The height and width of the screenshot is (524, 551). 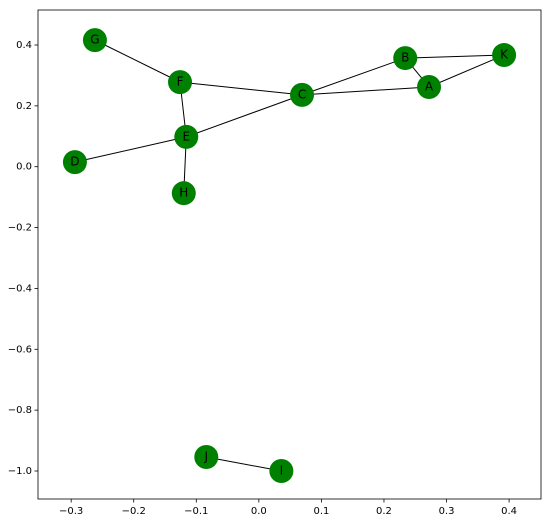 I want to click on node-label: E, so click(x=186, y=136).